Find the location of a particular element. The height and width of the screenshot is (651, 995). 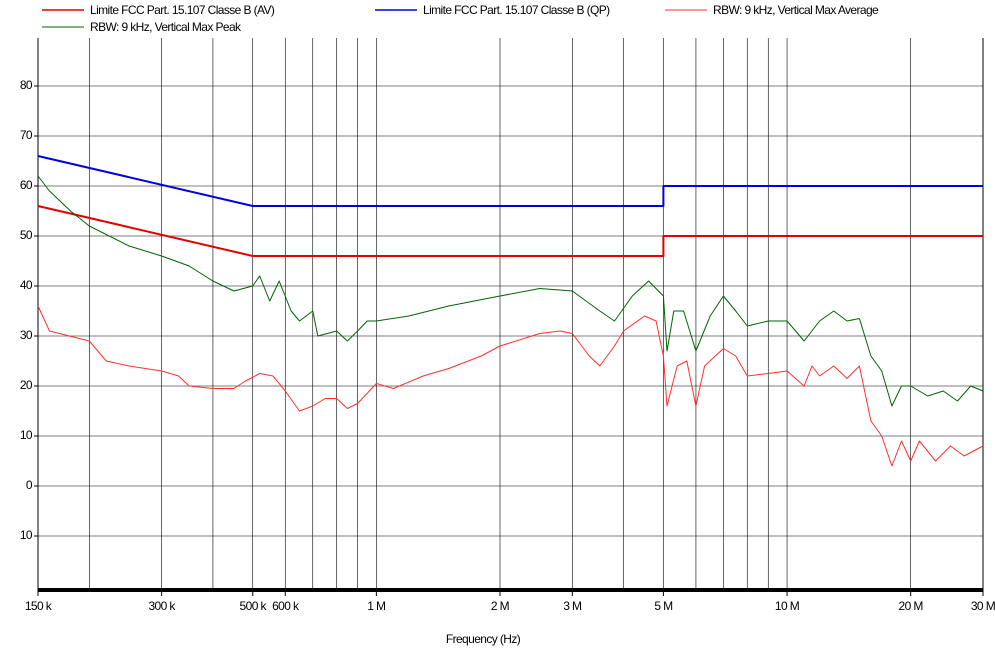

x-tick-label: 5 M is located at coordinates (663, 606).